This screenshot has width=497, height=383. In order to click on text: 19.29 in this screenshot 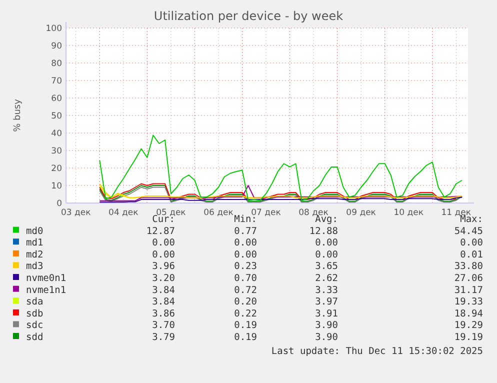, I will do `click(469, 326)`.